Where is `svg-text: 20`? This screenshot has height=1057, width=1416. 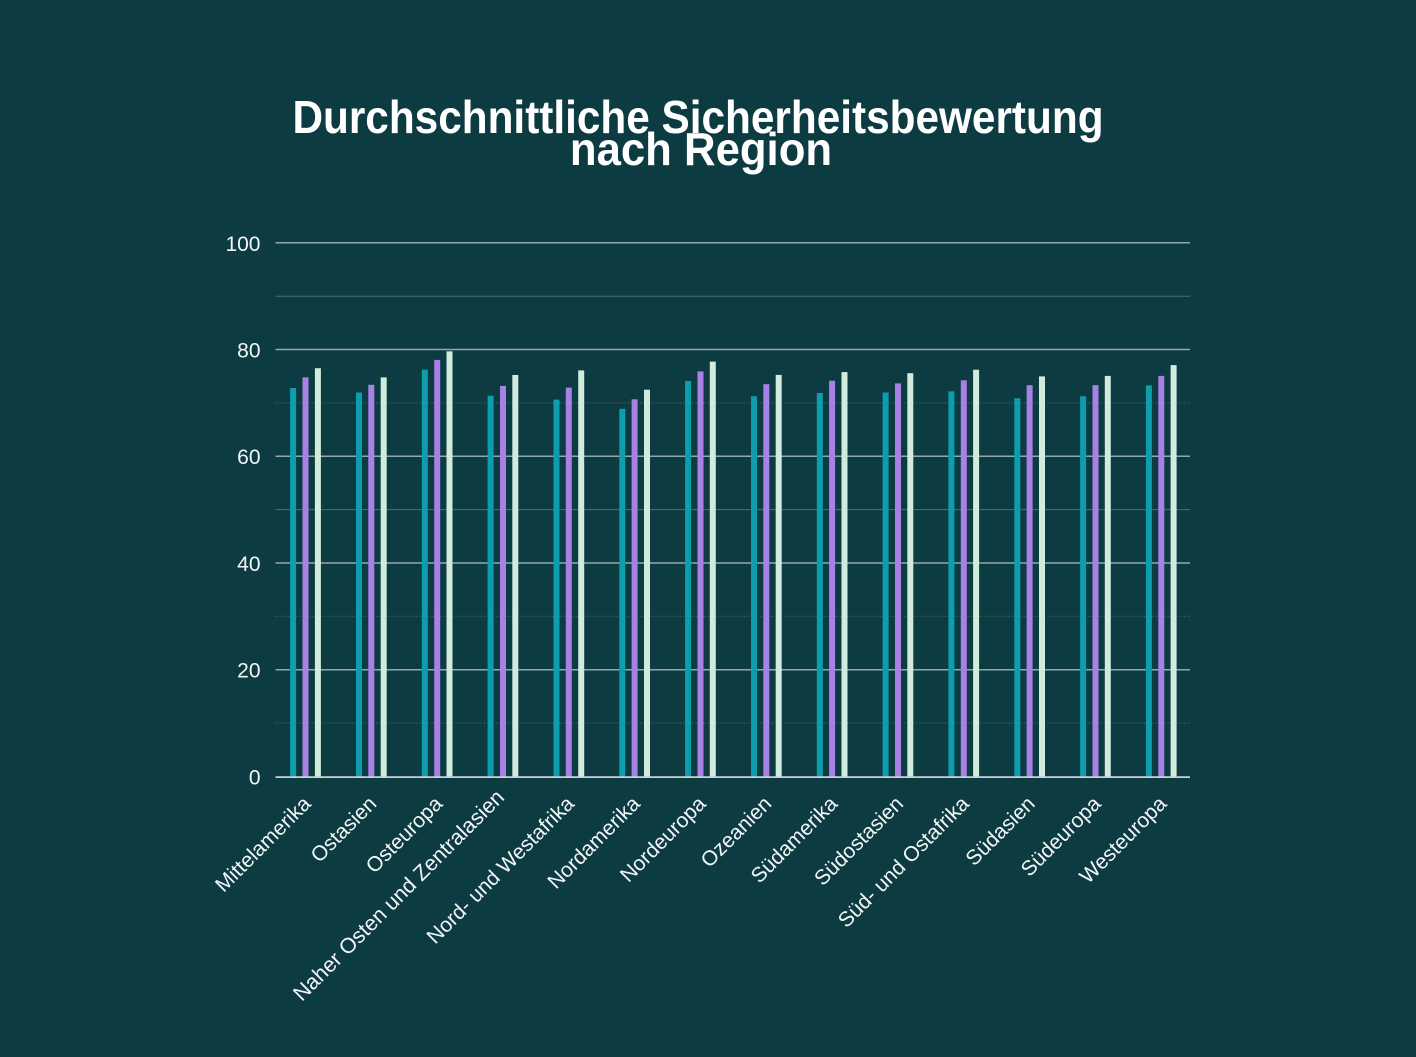
svg-text: 20 is located at coordinates (248, 671).